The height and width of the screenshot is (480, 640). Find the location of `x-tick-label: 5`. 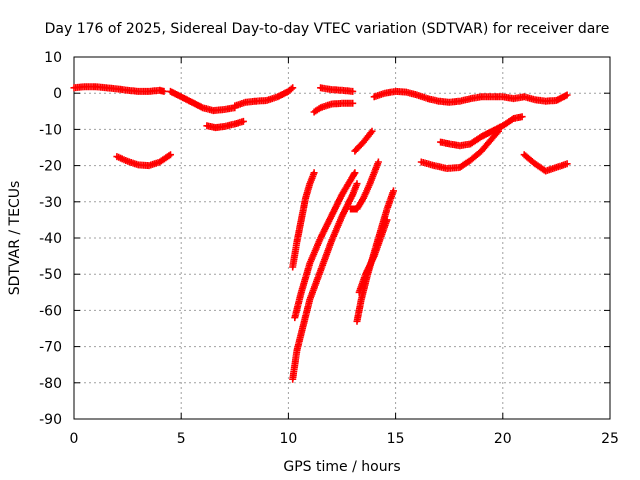

x-tick-label: 5 is located at coordinates (181, 439).